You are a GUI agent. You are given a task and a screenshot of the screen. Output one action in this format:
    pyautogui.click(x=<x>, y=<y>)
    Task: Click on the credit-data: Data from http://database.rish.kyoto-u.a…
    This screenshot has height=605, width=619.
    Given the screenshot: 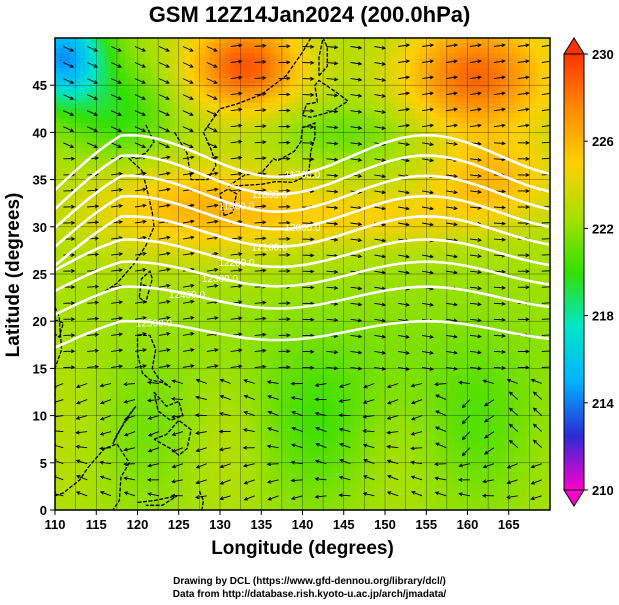 What is the action you would take?
    pyautogui.click(x=309, y=594)
    